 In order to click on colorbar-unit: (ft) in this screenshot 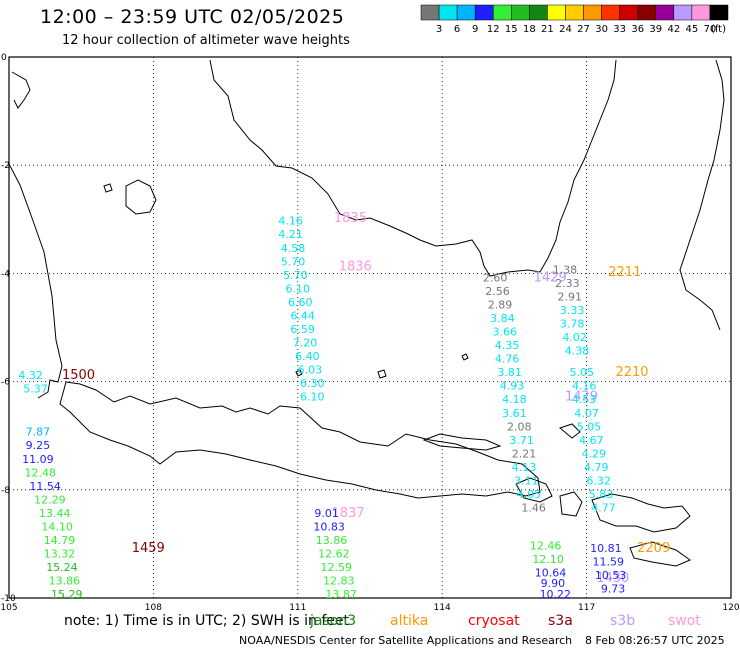, I will do `click(718, 29)`.